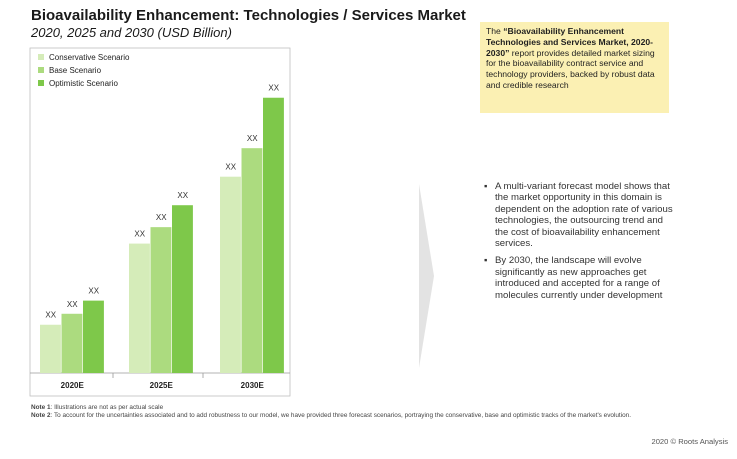 The image size is (737, 459). Describe the element at coordinates (75, 70) in the screenshot. I see `legend-entry: Base Scenario` at that location.